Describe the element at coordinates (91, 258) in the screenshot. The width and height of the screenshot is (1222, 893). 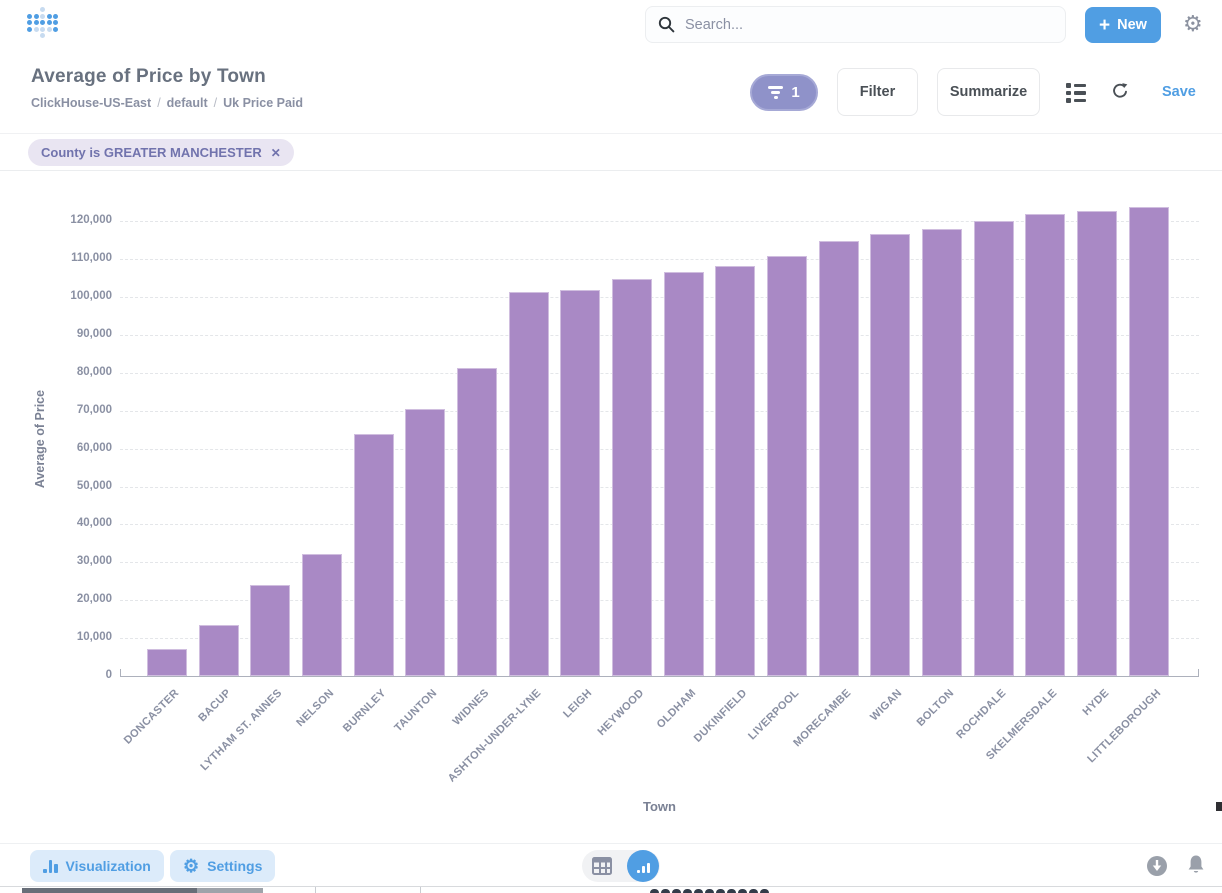
I see `y-axis-tick-label: 110,000` at that location.